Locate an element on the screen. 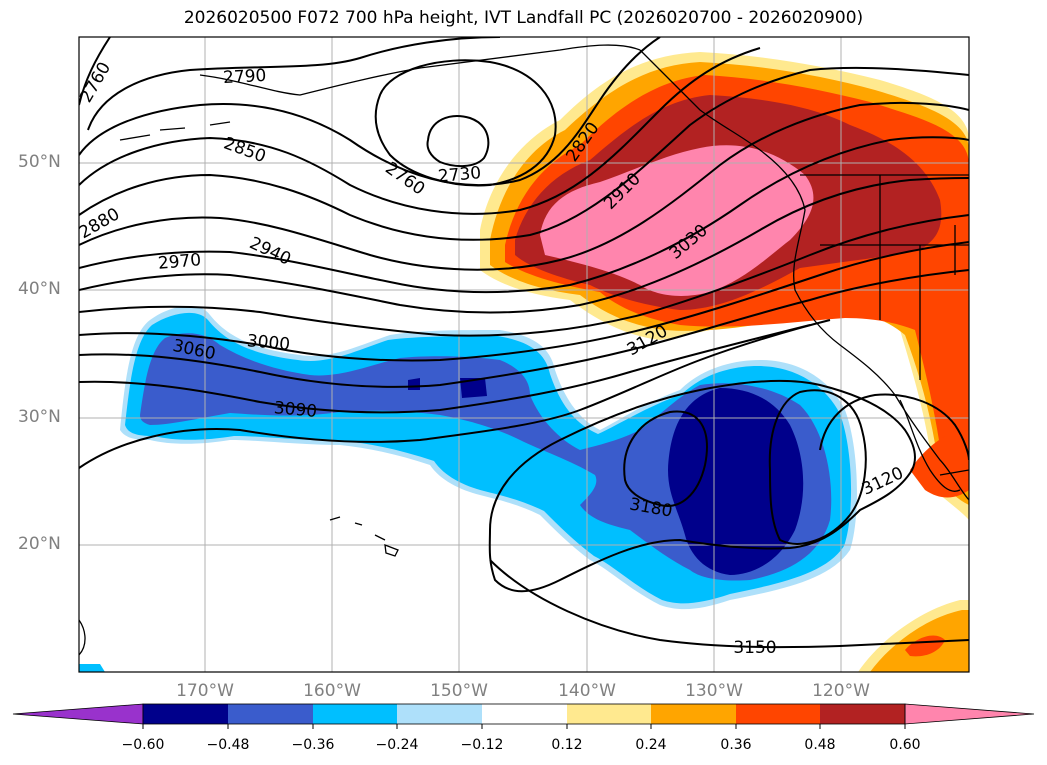 The width and height of the screenshot is (1047, 765). coast-westedge is located at coordinates (82, 637).